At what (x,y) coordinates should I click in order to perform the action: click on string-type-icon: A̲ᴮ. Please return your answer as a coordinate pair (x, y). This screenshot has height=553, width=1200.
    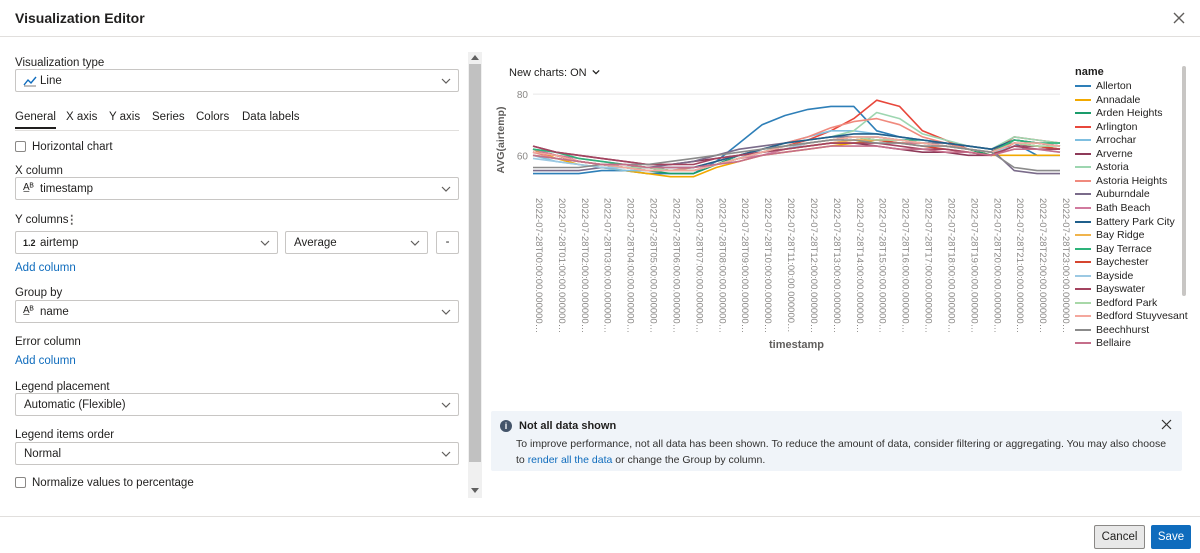
    Looking at the image, I should click on (28, 187).